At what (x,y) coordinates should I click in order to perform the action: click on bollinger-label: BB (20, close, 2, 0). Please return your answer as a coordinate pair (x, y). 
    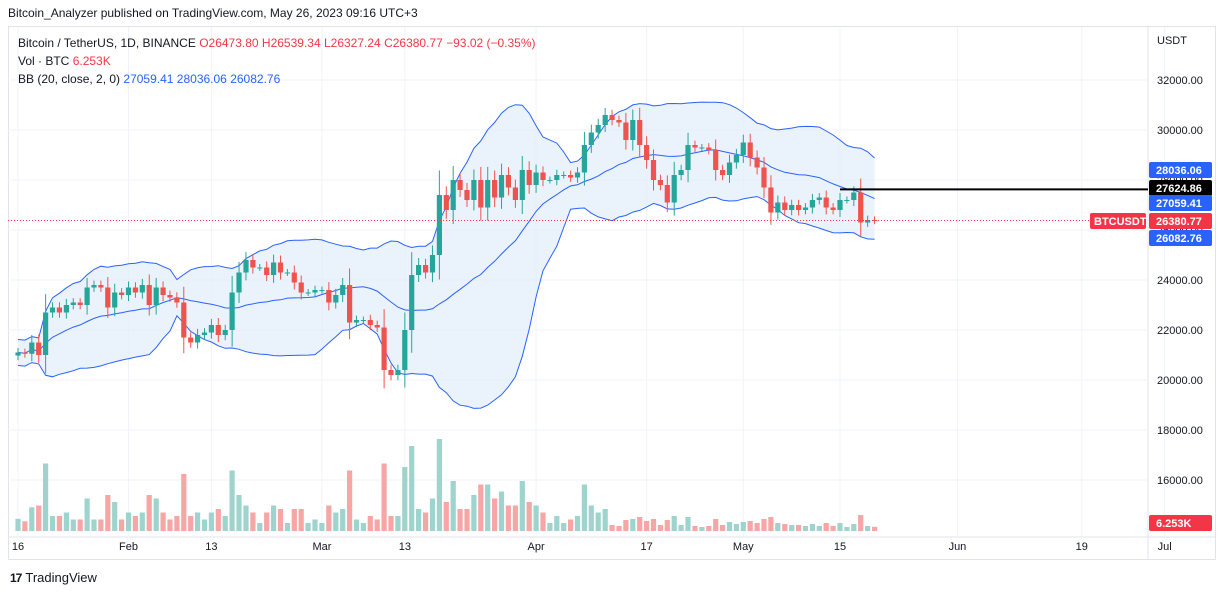
    Looking at the image, I should click on (69, 79).